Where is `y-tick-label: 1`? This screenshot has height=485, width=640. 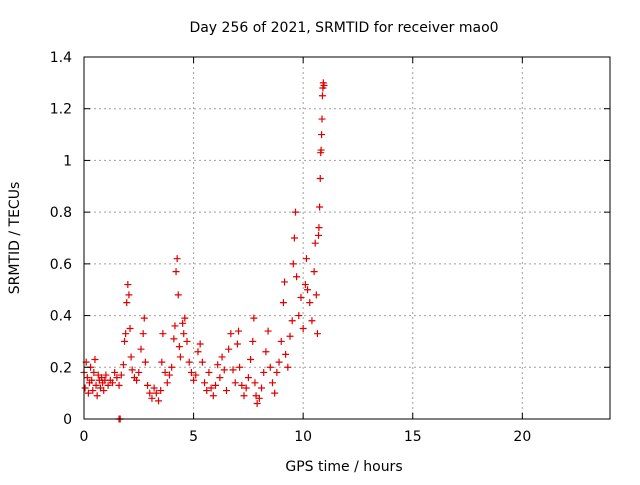
y-tick-label: 1 is located at coordinates (67, 161).